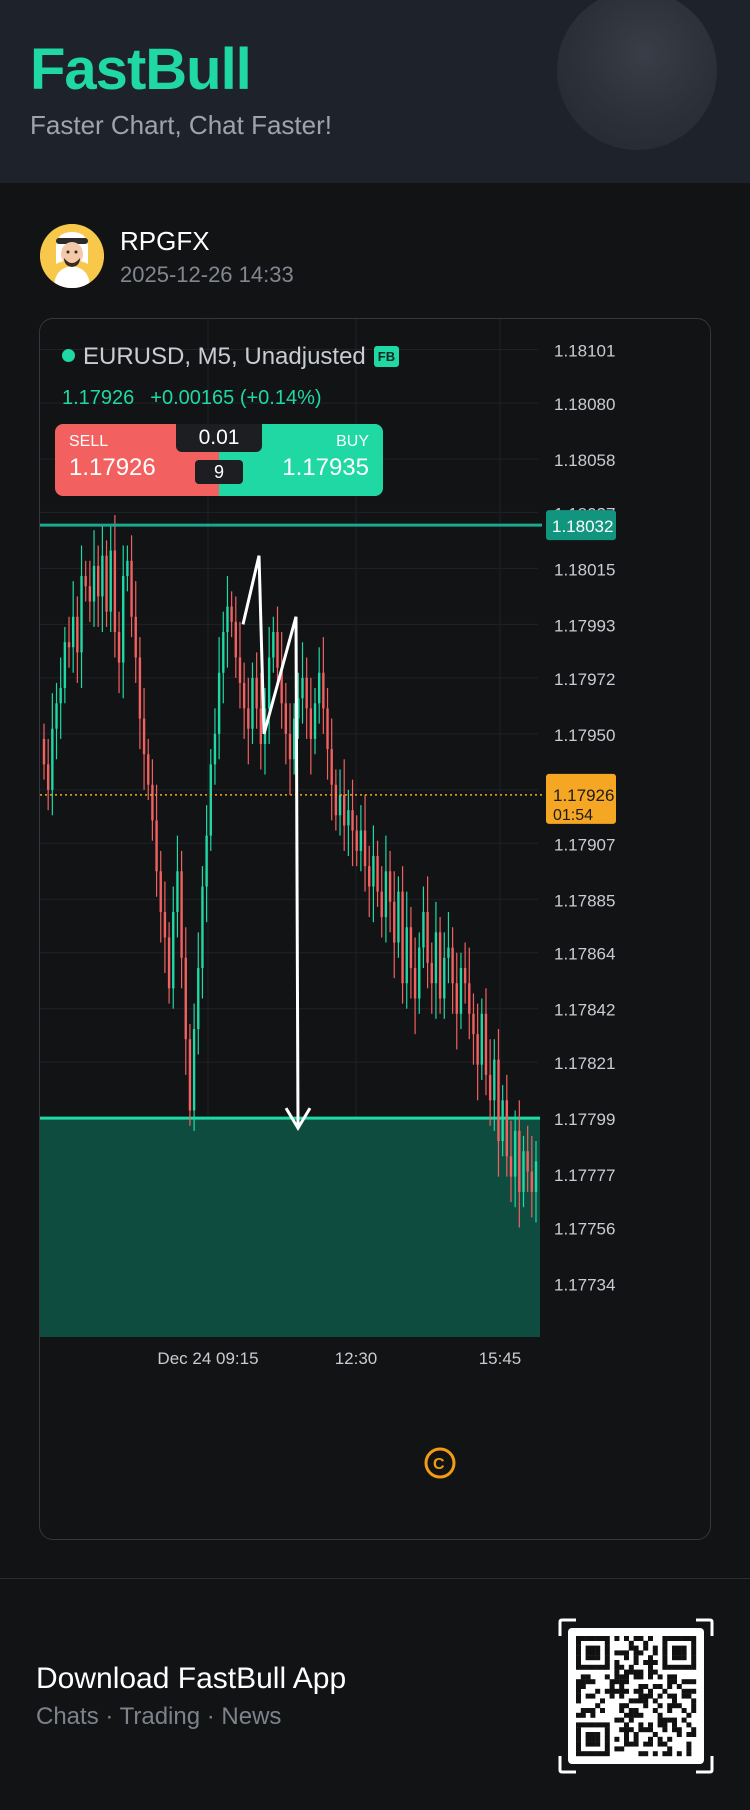  Describe the element at coordinates (290, 1227) in the screenshot. I see `support-zone` at that location.